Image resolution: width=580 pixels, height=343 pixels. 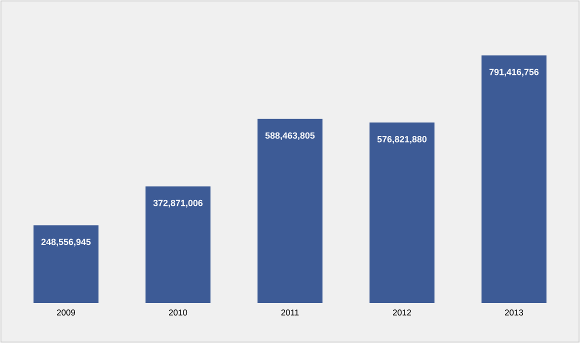 I want to click on data-label: 372,871,006, so click(x=178, y=204).